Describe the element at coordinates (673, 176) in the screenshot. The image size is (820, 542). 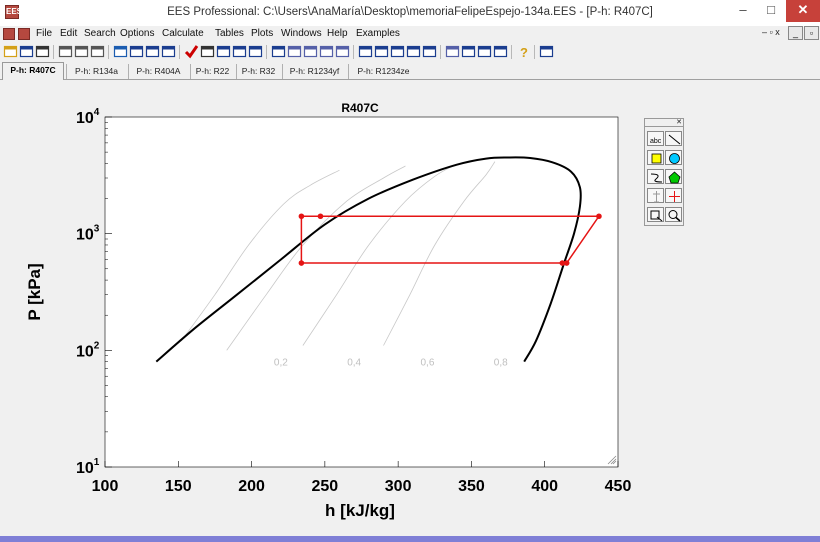
I see `polygon-tool-icon` at that location.